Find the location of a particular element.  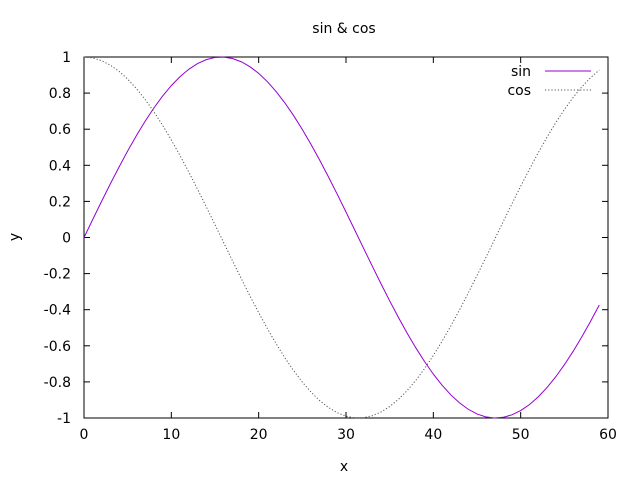

legend: sin cos is located at coordinates (549, 81).